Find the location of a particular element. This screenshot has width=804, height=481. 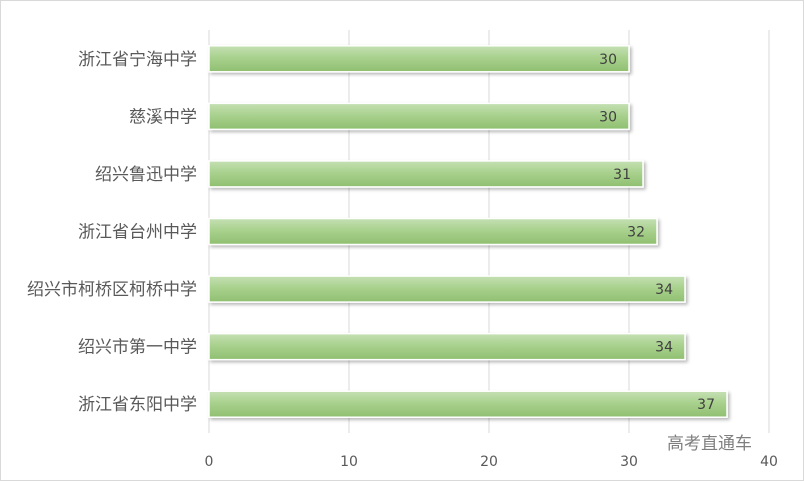

x-tick-label: 40 is located at coordinates (769, 462).